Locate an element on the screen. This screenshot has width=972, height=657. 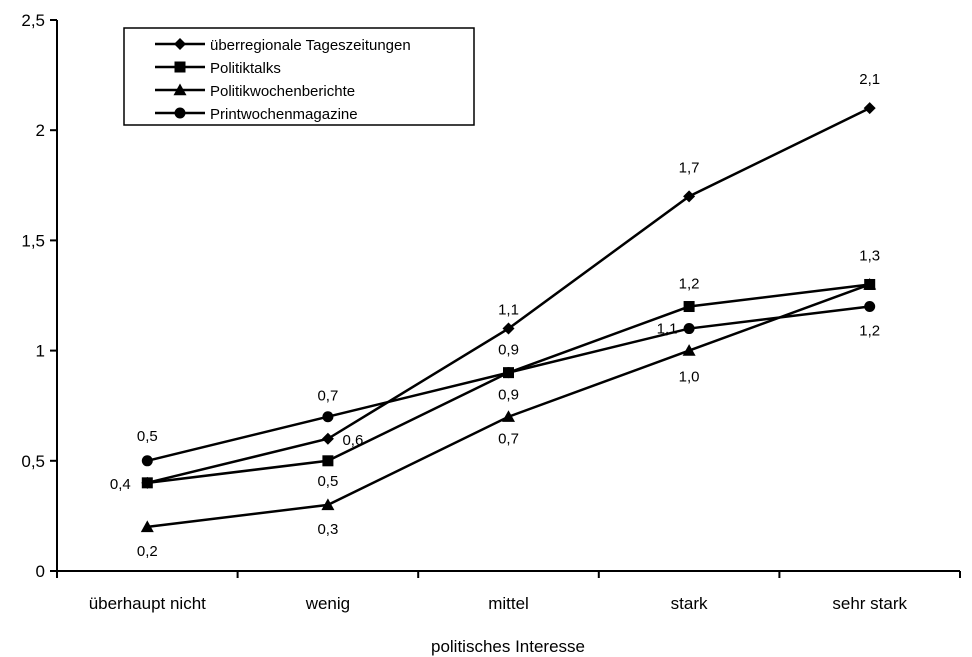
legend-item: Printwochenmagazine is located at coordinates (256, 114).